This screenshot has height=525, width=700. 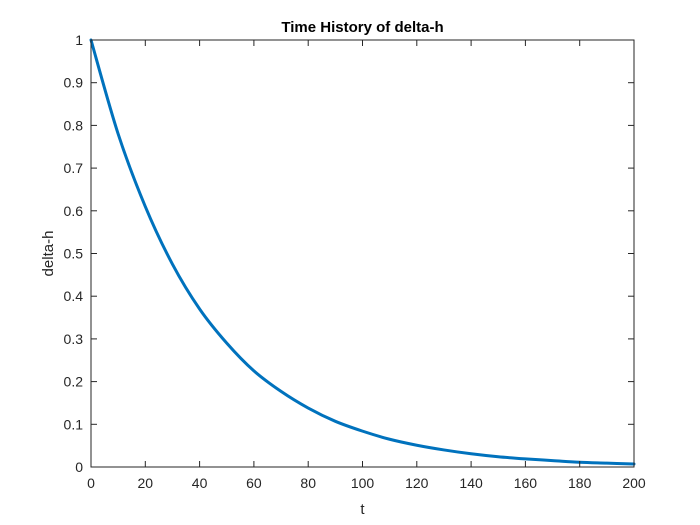 I want to click on y-tick-label: 0.8, so click(x=74, y=125).